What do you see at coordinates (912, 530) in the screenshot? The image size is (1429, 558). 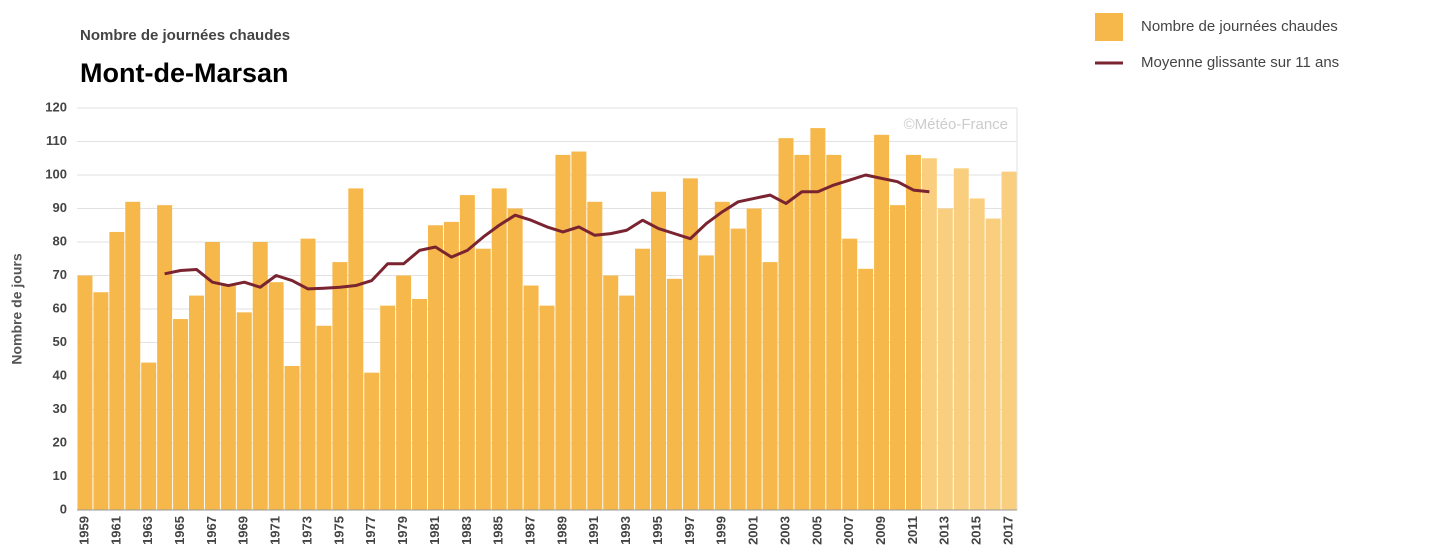 I see `x-tick-label: 2011` at bounding box center [912, 530].